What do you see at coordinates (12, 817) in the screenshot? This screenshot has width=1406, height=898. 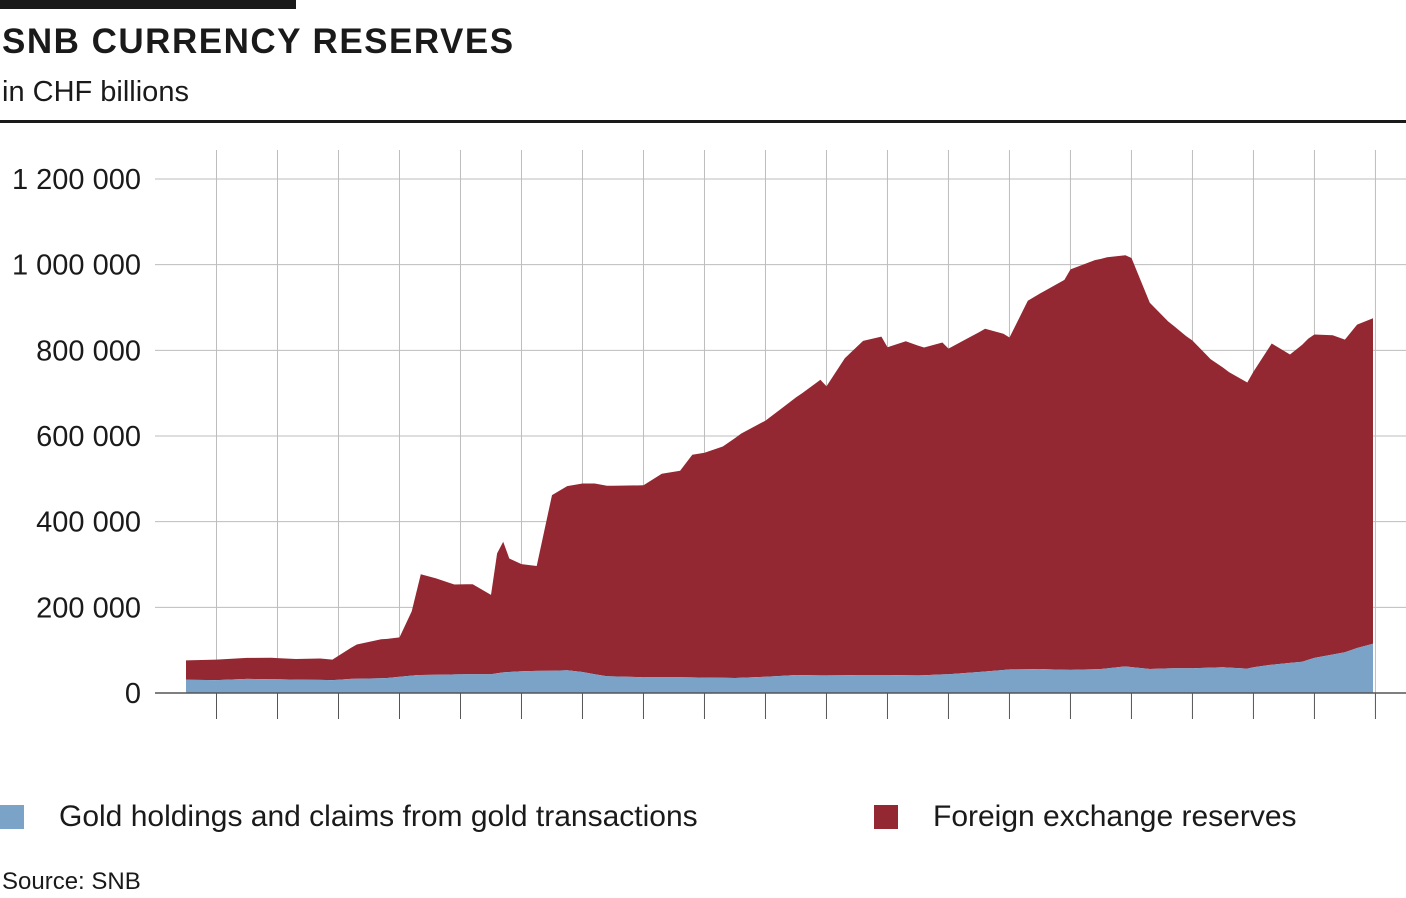 I see `legend-swatch-gold` at bounding box center [12, 817].